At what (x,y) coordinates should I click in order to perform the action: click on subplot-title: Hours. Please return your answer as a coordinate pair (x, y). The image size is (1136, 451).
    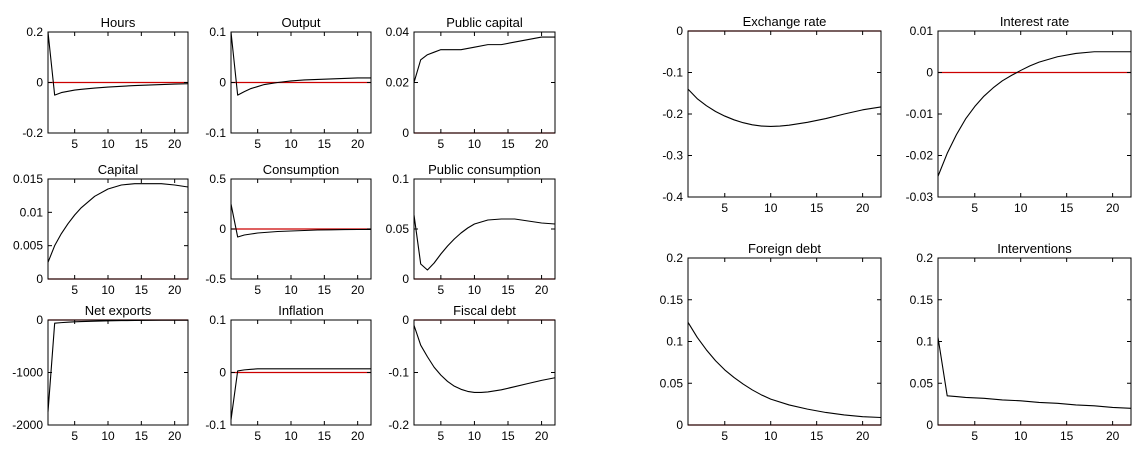
    Looking at the image, I should click on (118, 22).